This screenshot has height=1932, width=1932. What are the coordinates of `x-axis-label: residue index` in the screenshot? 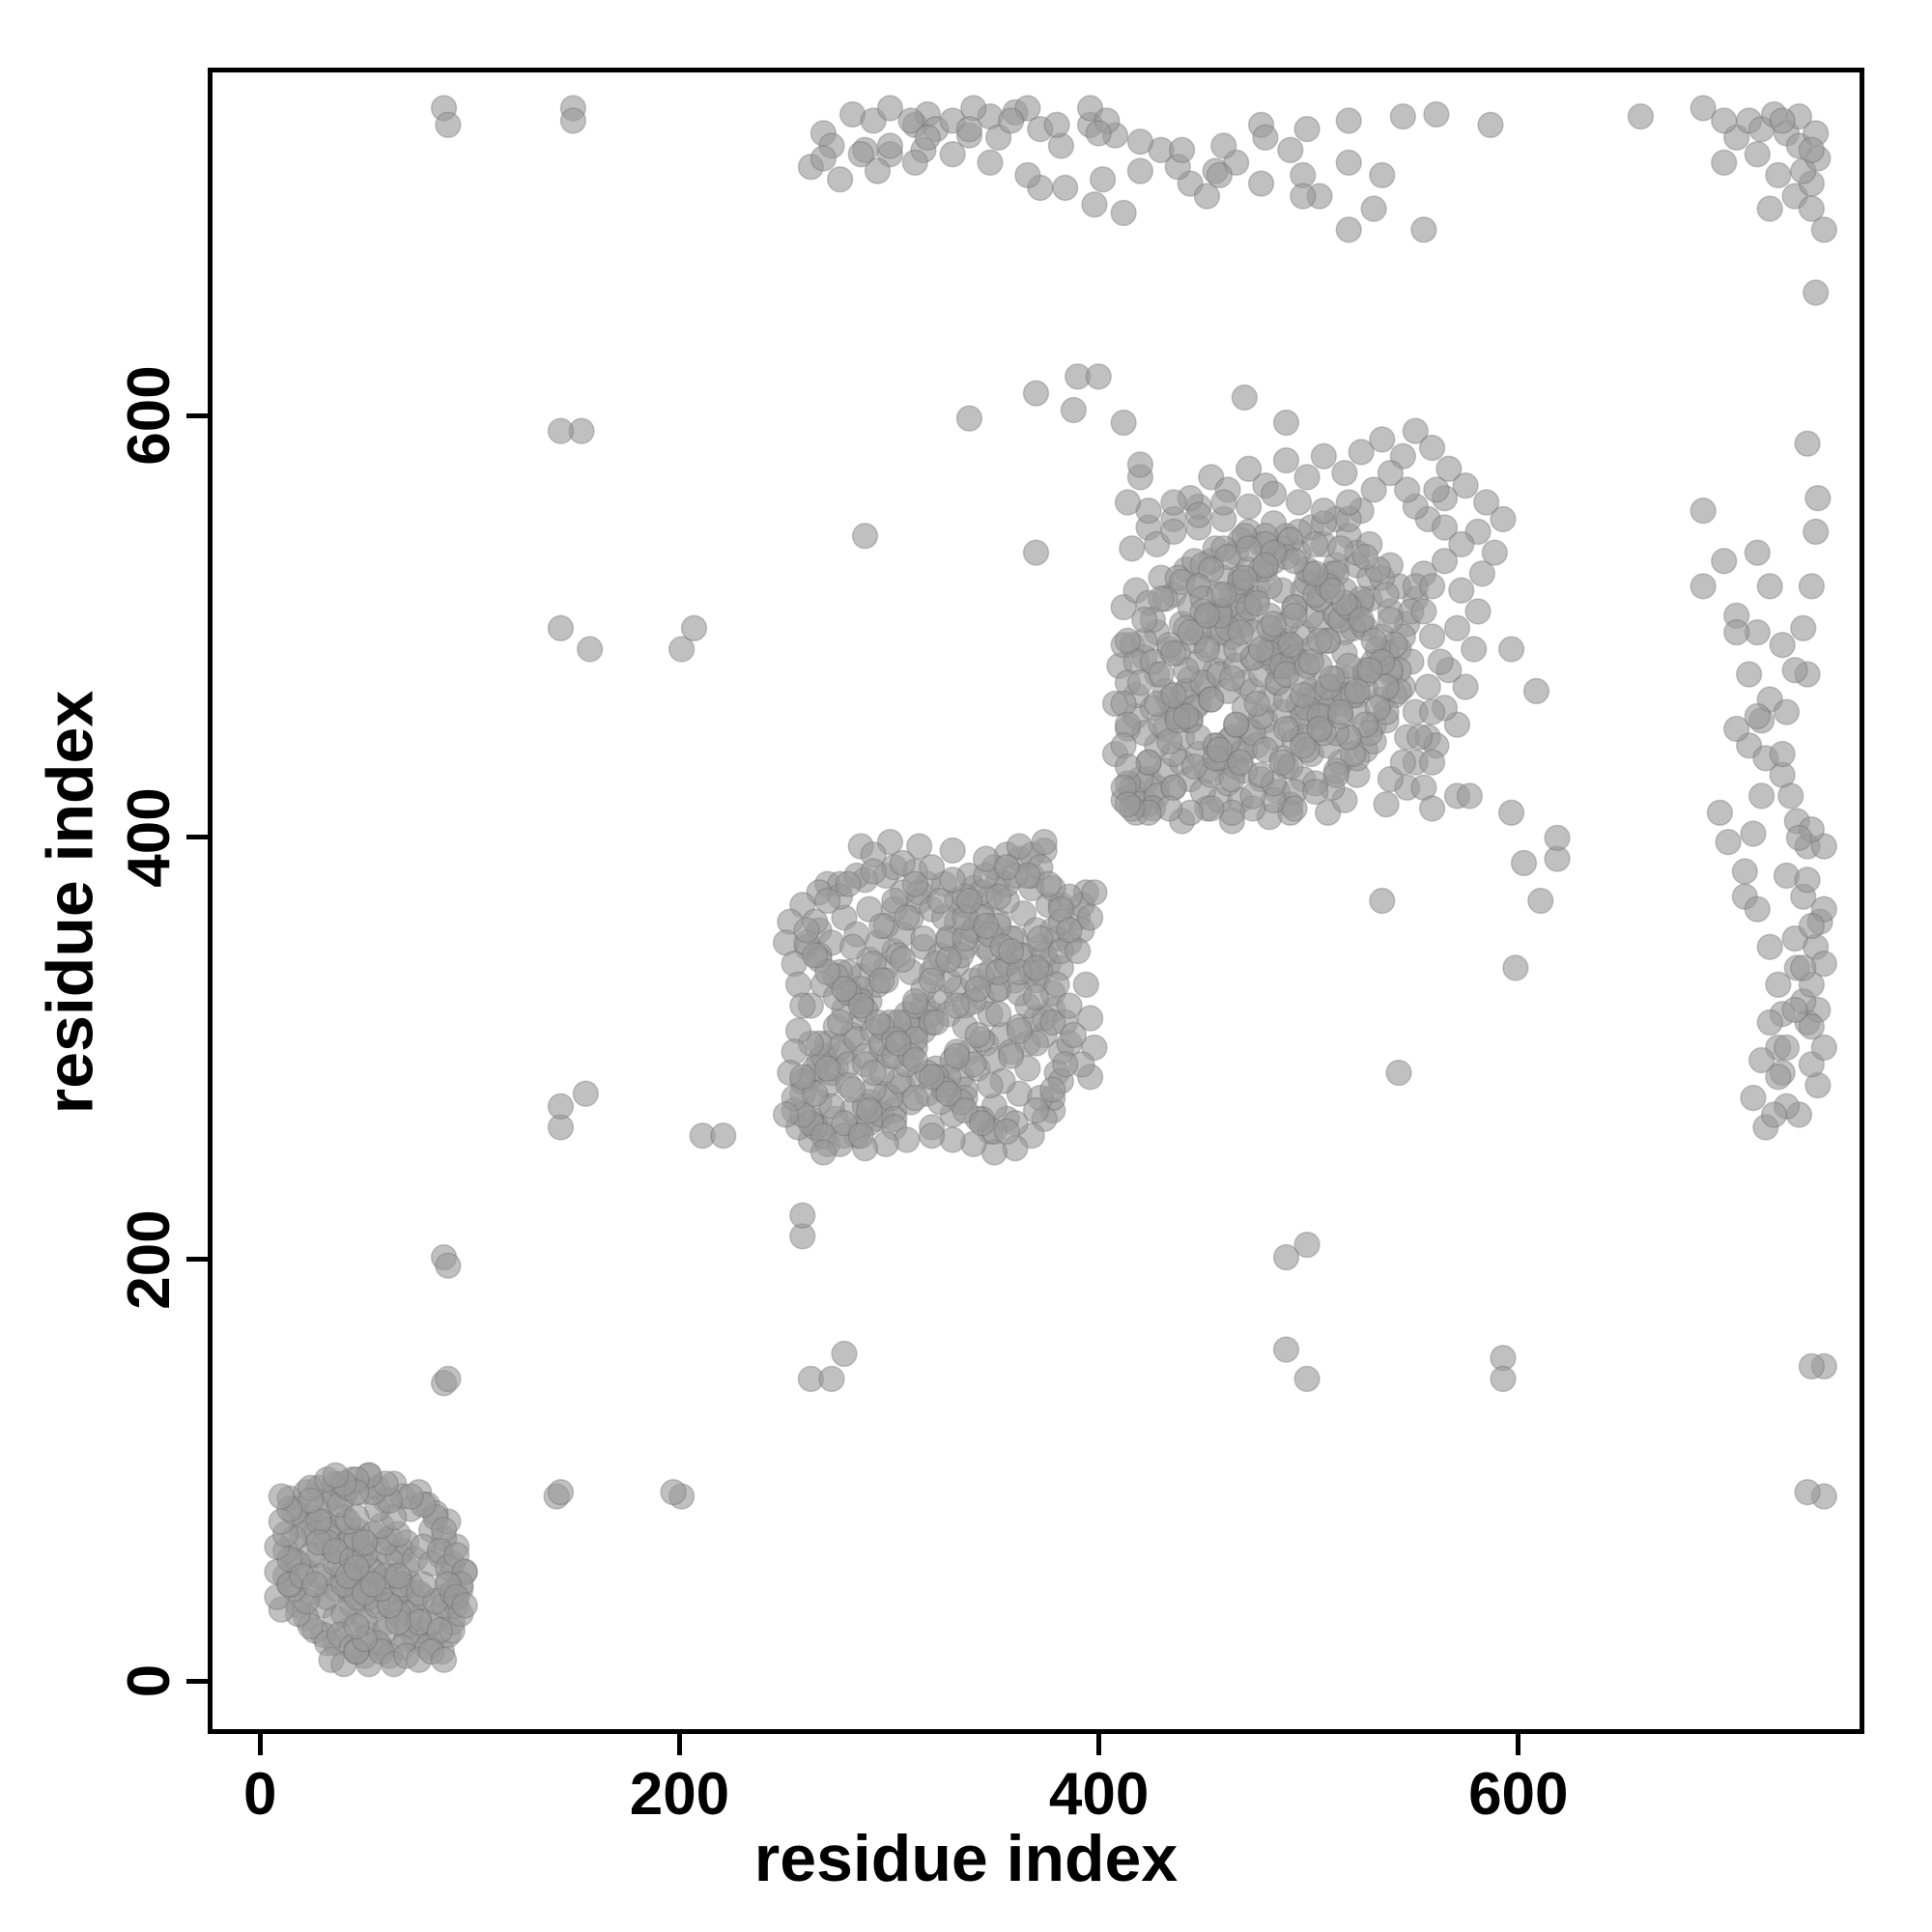 It's located at (966, 1858).